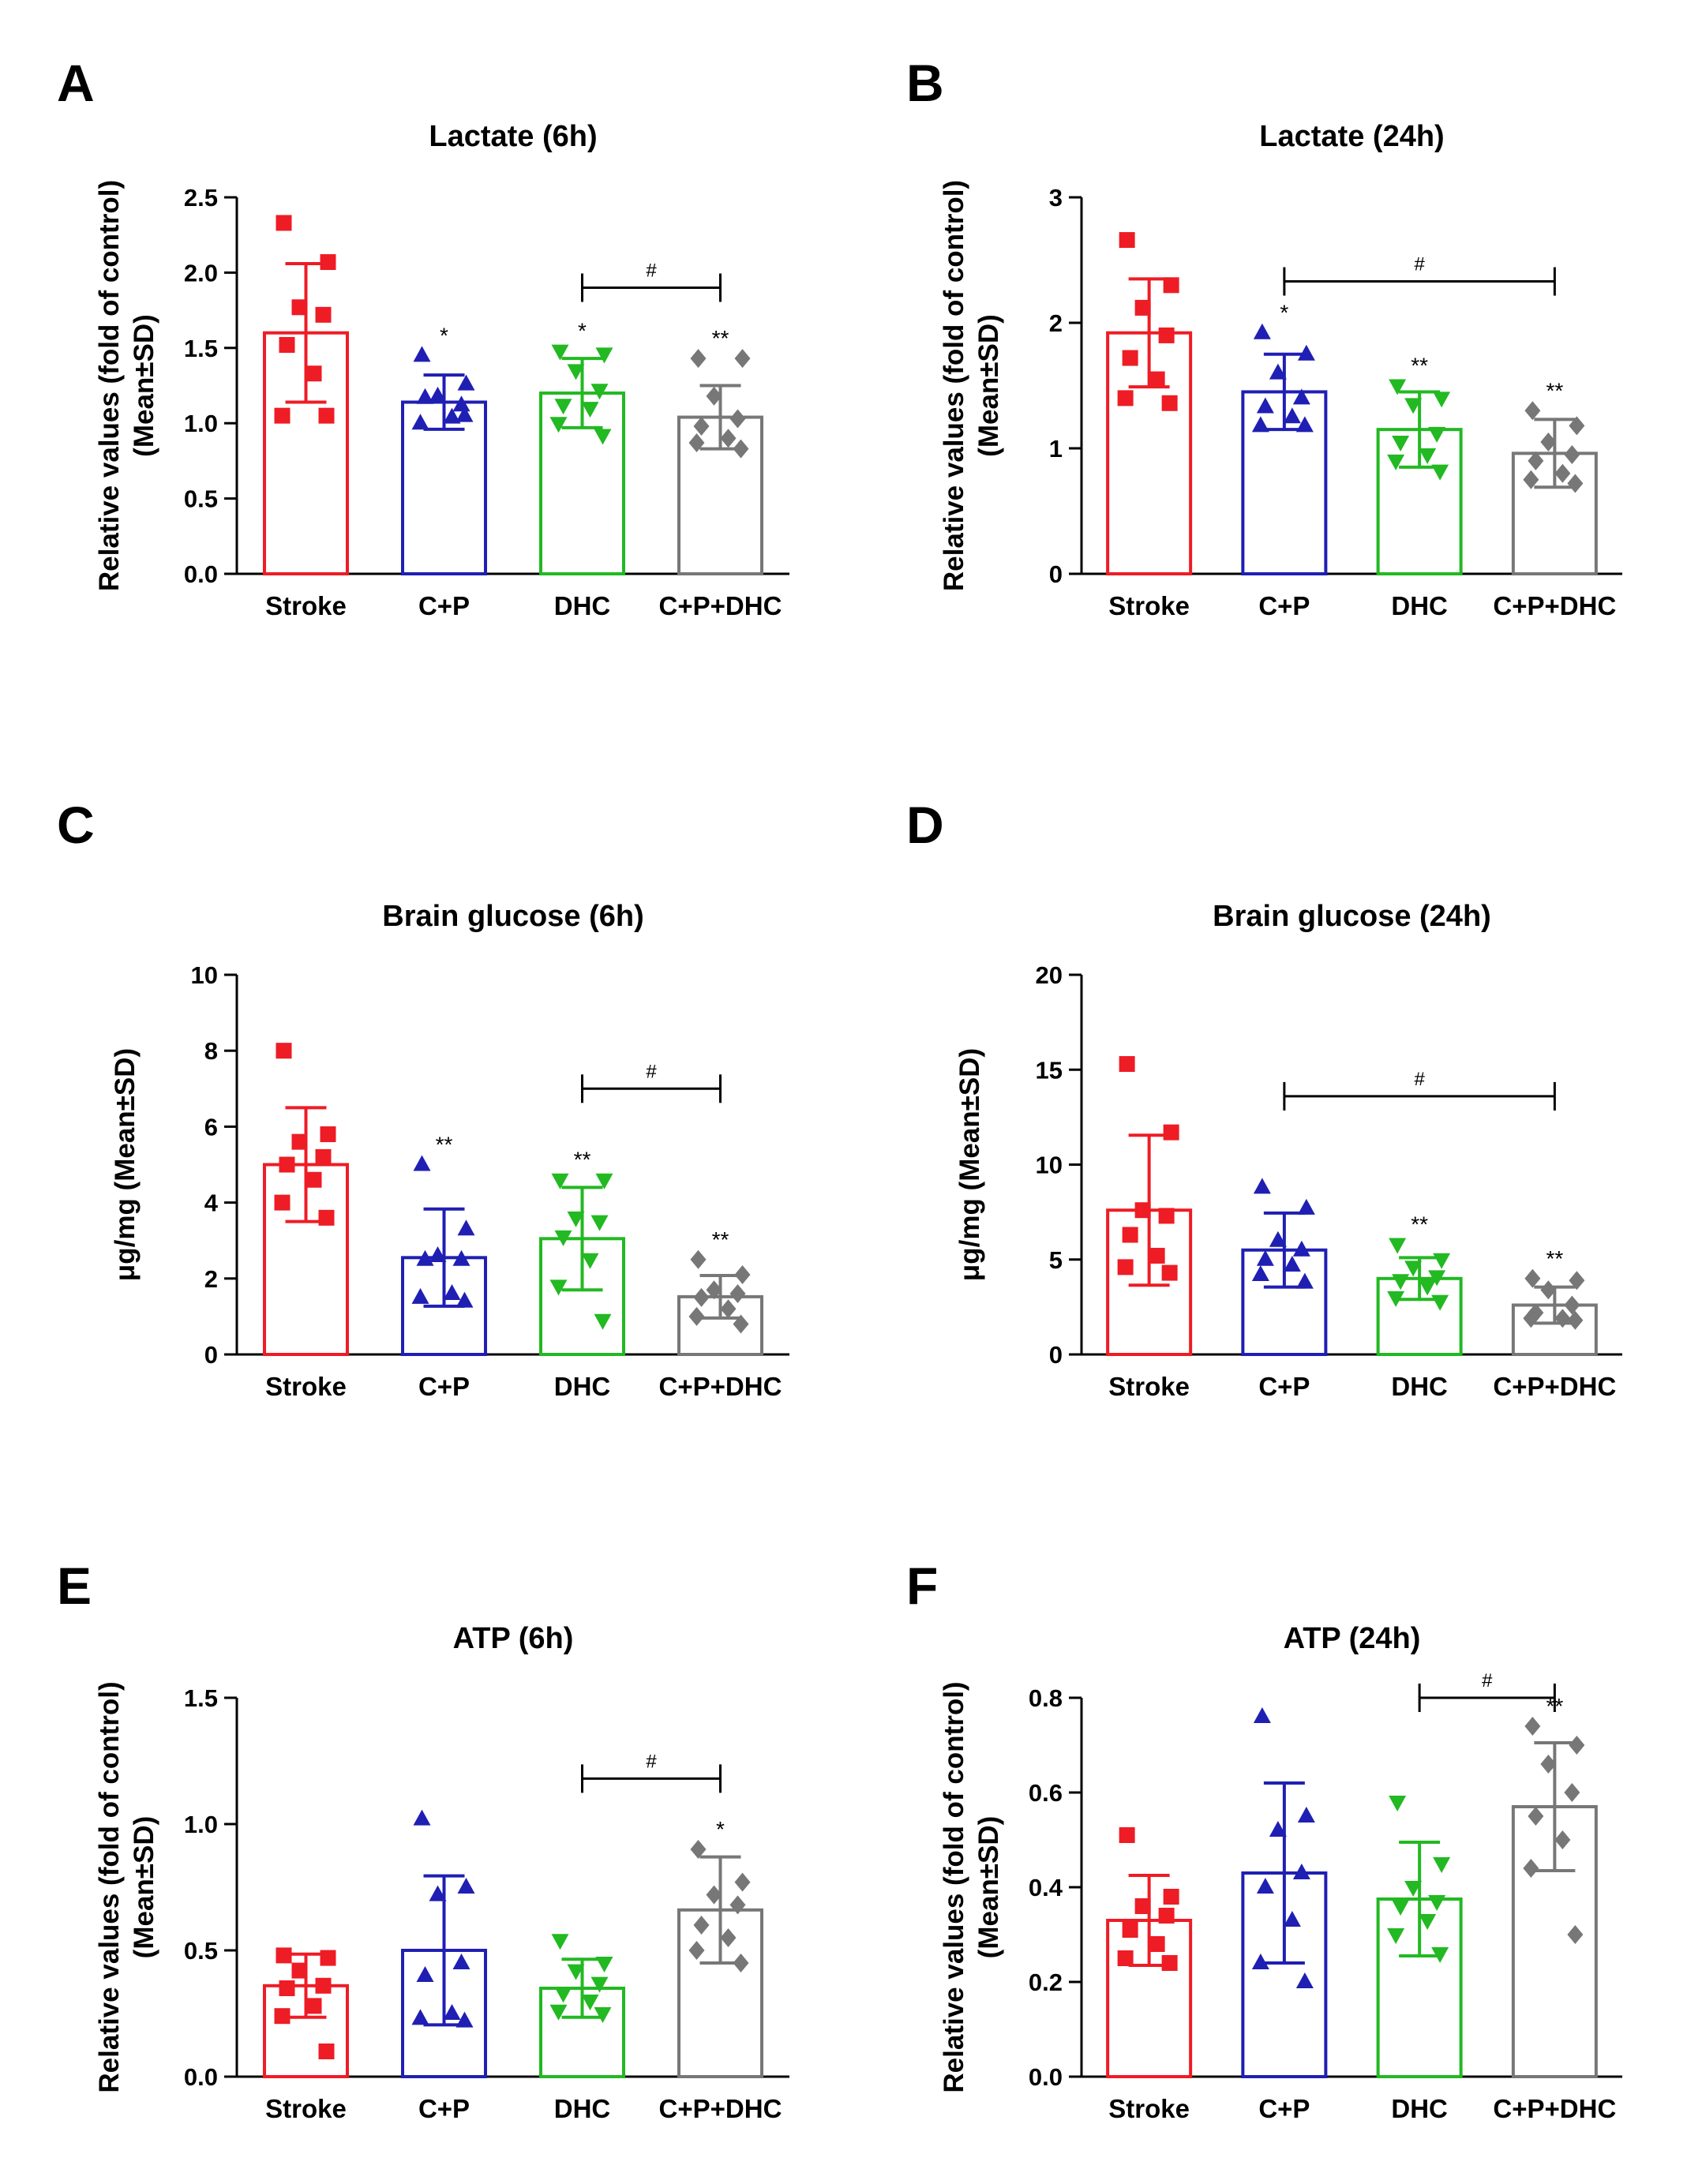  Describe the element at coordinates (720, 1829) in the screenshot. I see `significance-marker: *` at that location.